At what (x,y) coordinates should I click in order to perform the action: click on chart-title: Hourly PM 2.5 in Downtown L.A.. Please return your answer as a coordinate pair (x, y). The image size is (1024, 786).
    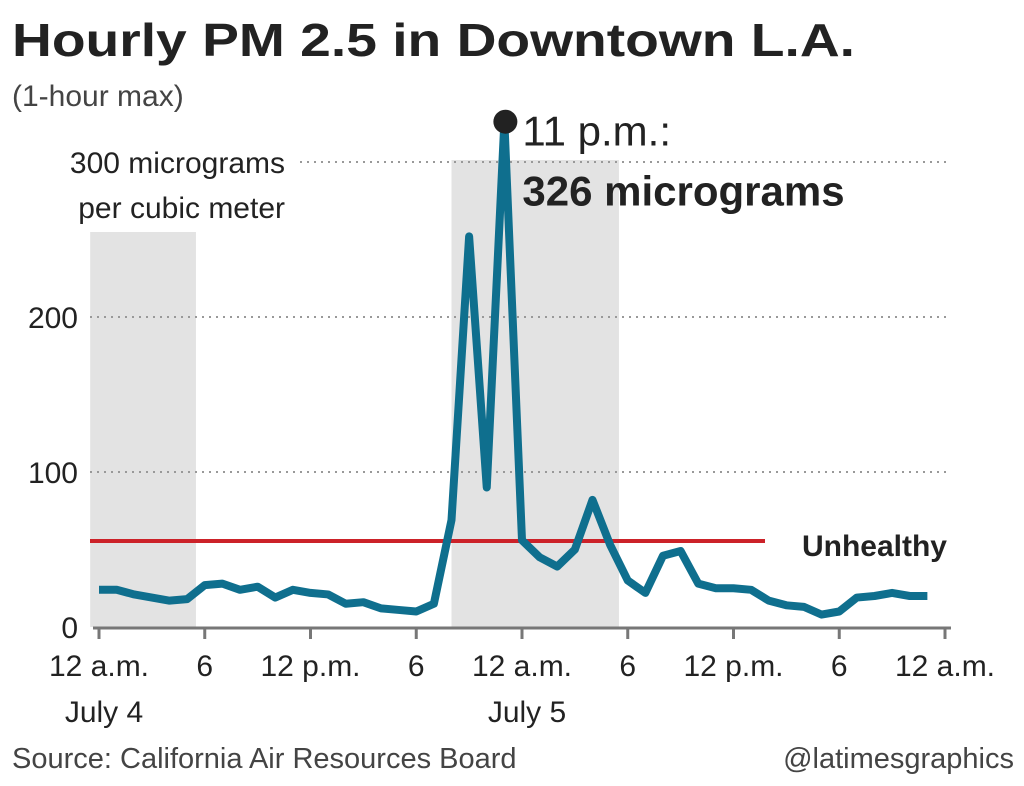
    Looking at the image, I should click on (433, 40).